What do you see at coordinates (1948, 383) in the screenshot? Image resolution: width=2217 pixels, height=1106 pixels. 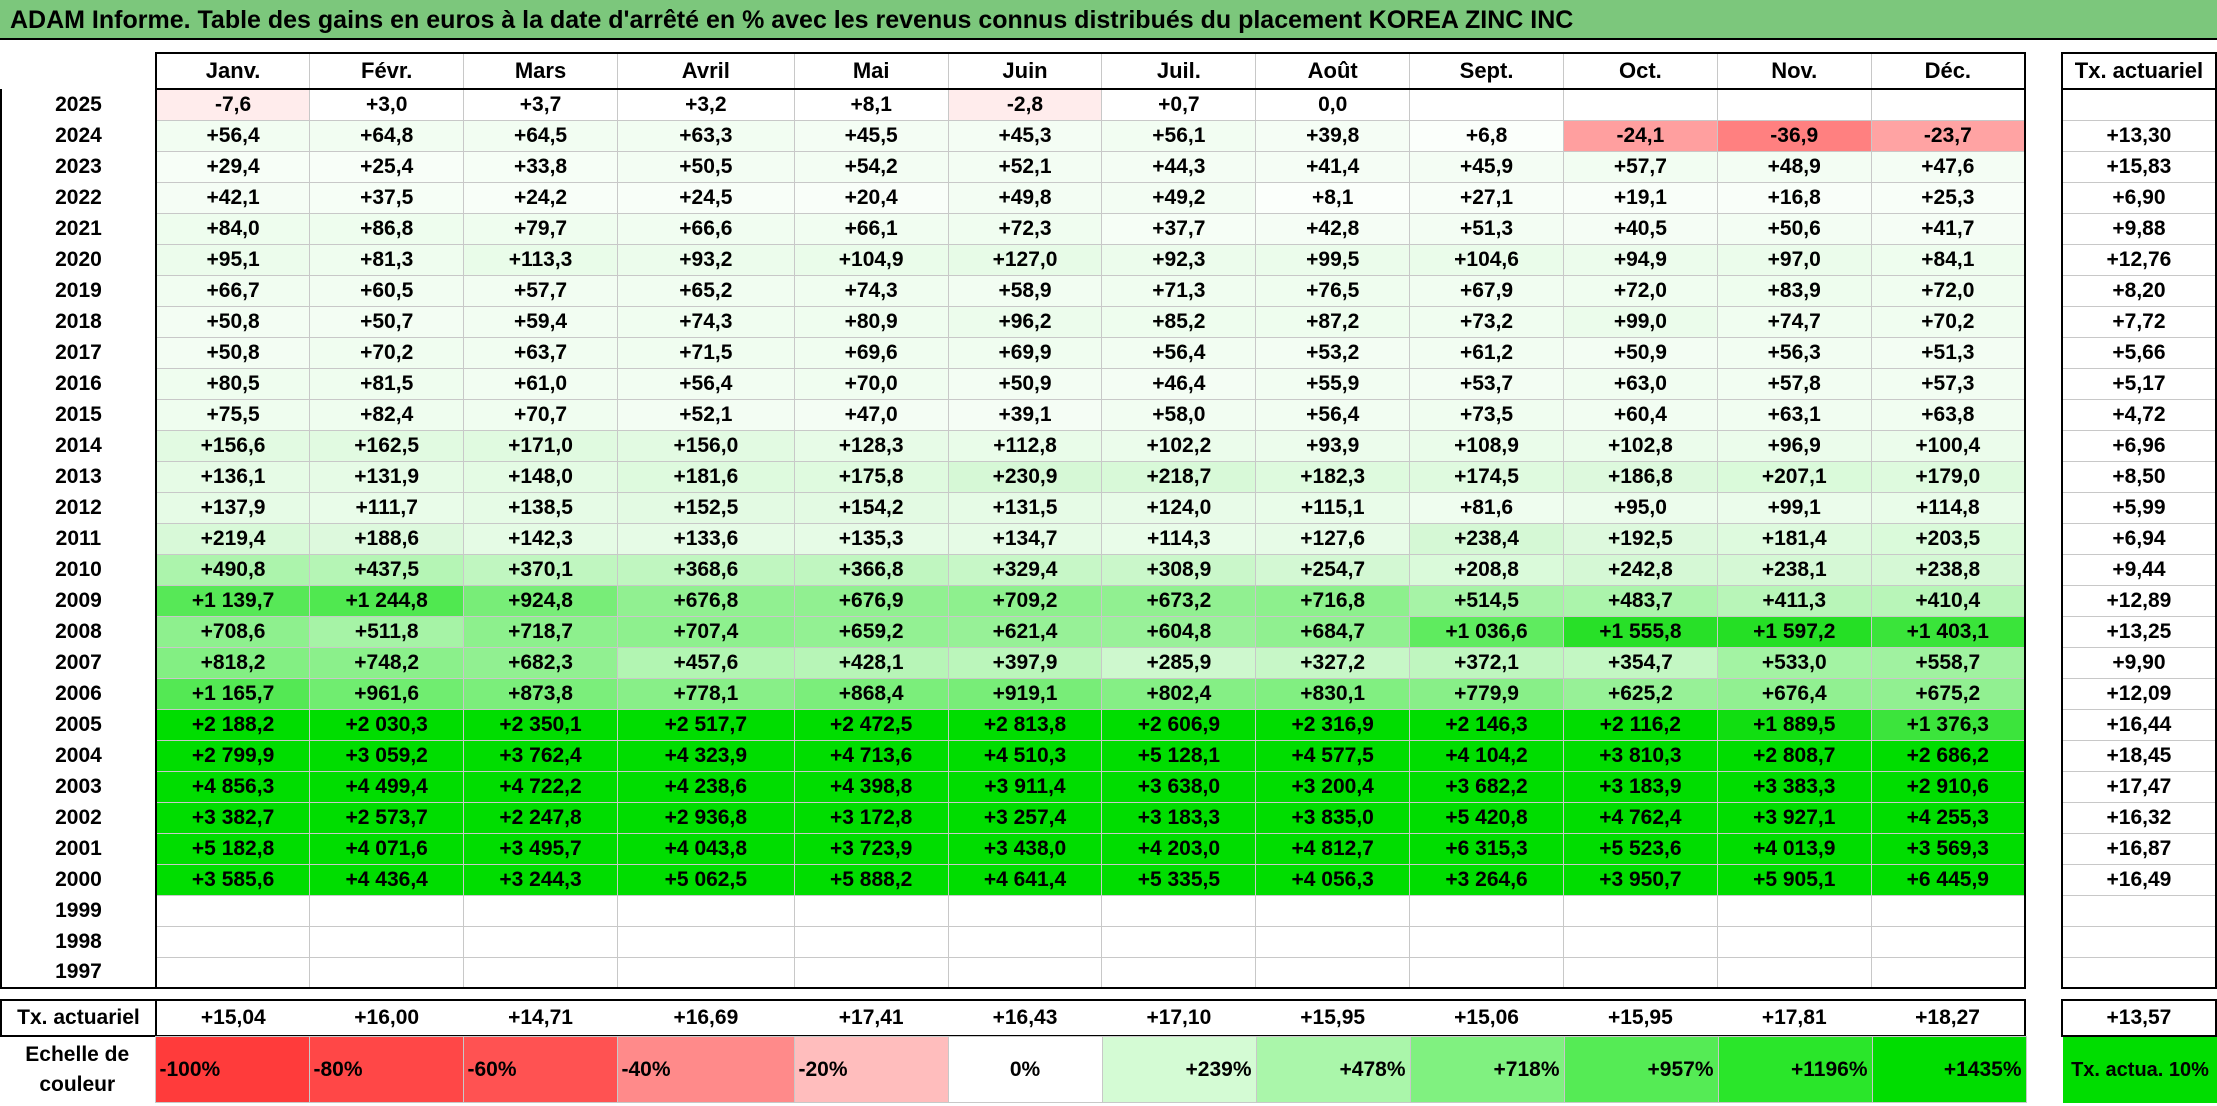 I see `gain-cell: +57,3` at bounding box center [1948, 383].